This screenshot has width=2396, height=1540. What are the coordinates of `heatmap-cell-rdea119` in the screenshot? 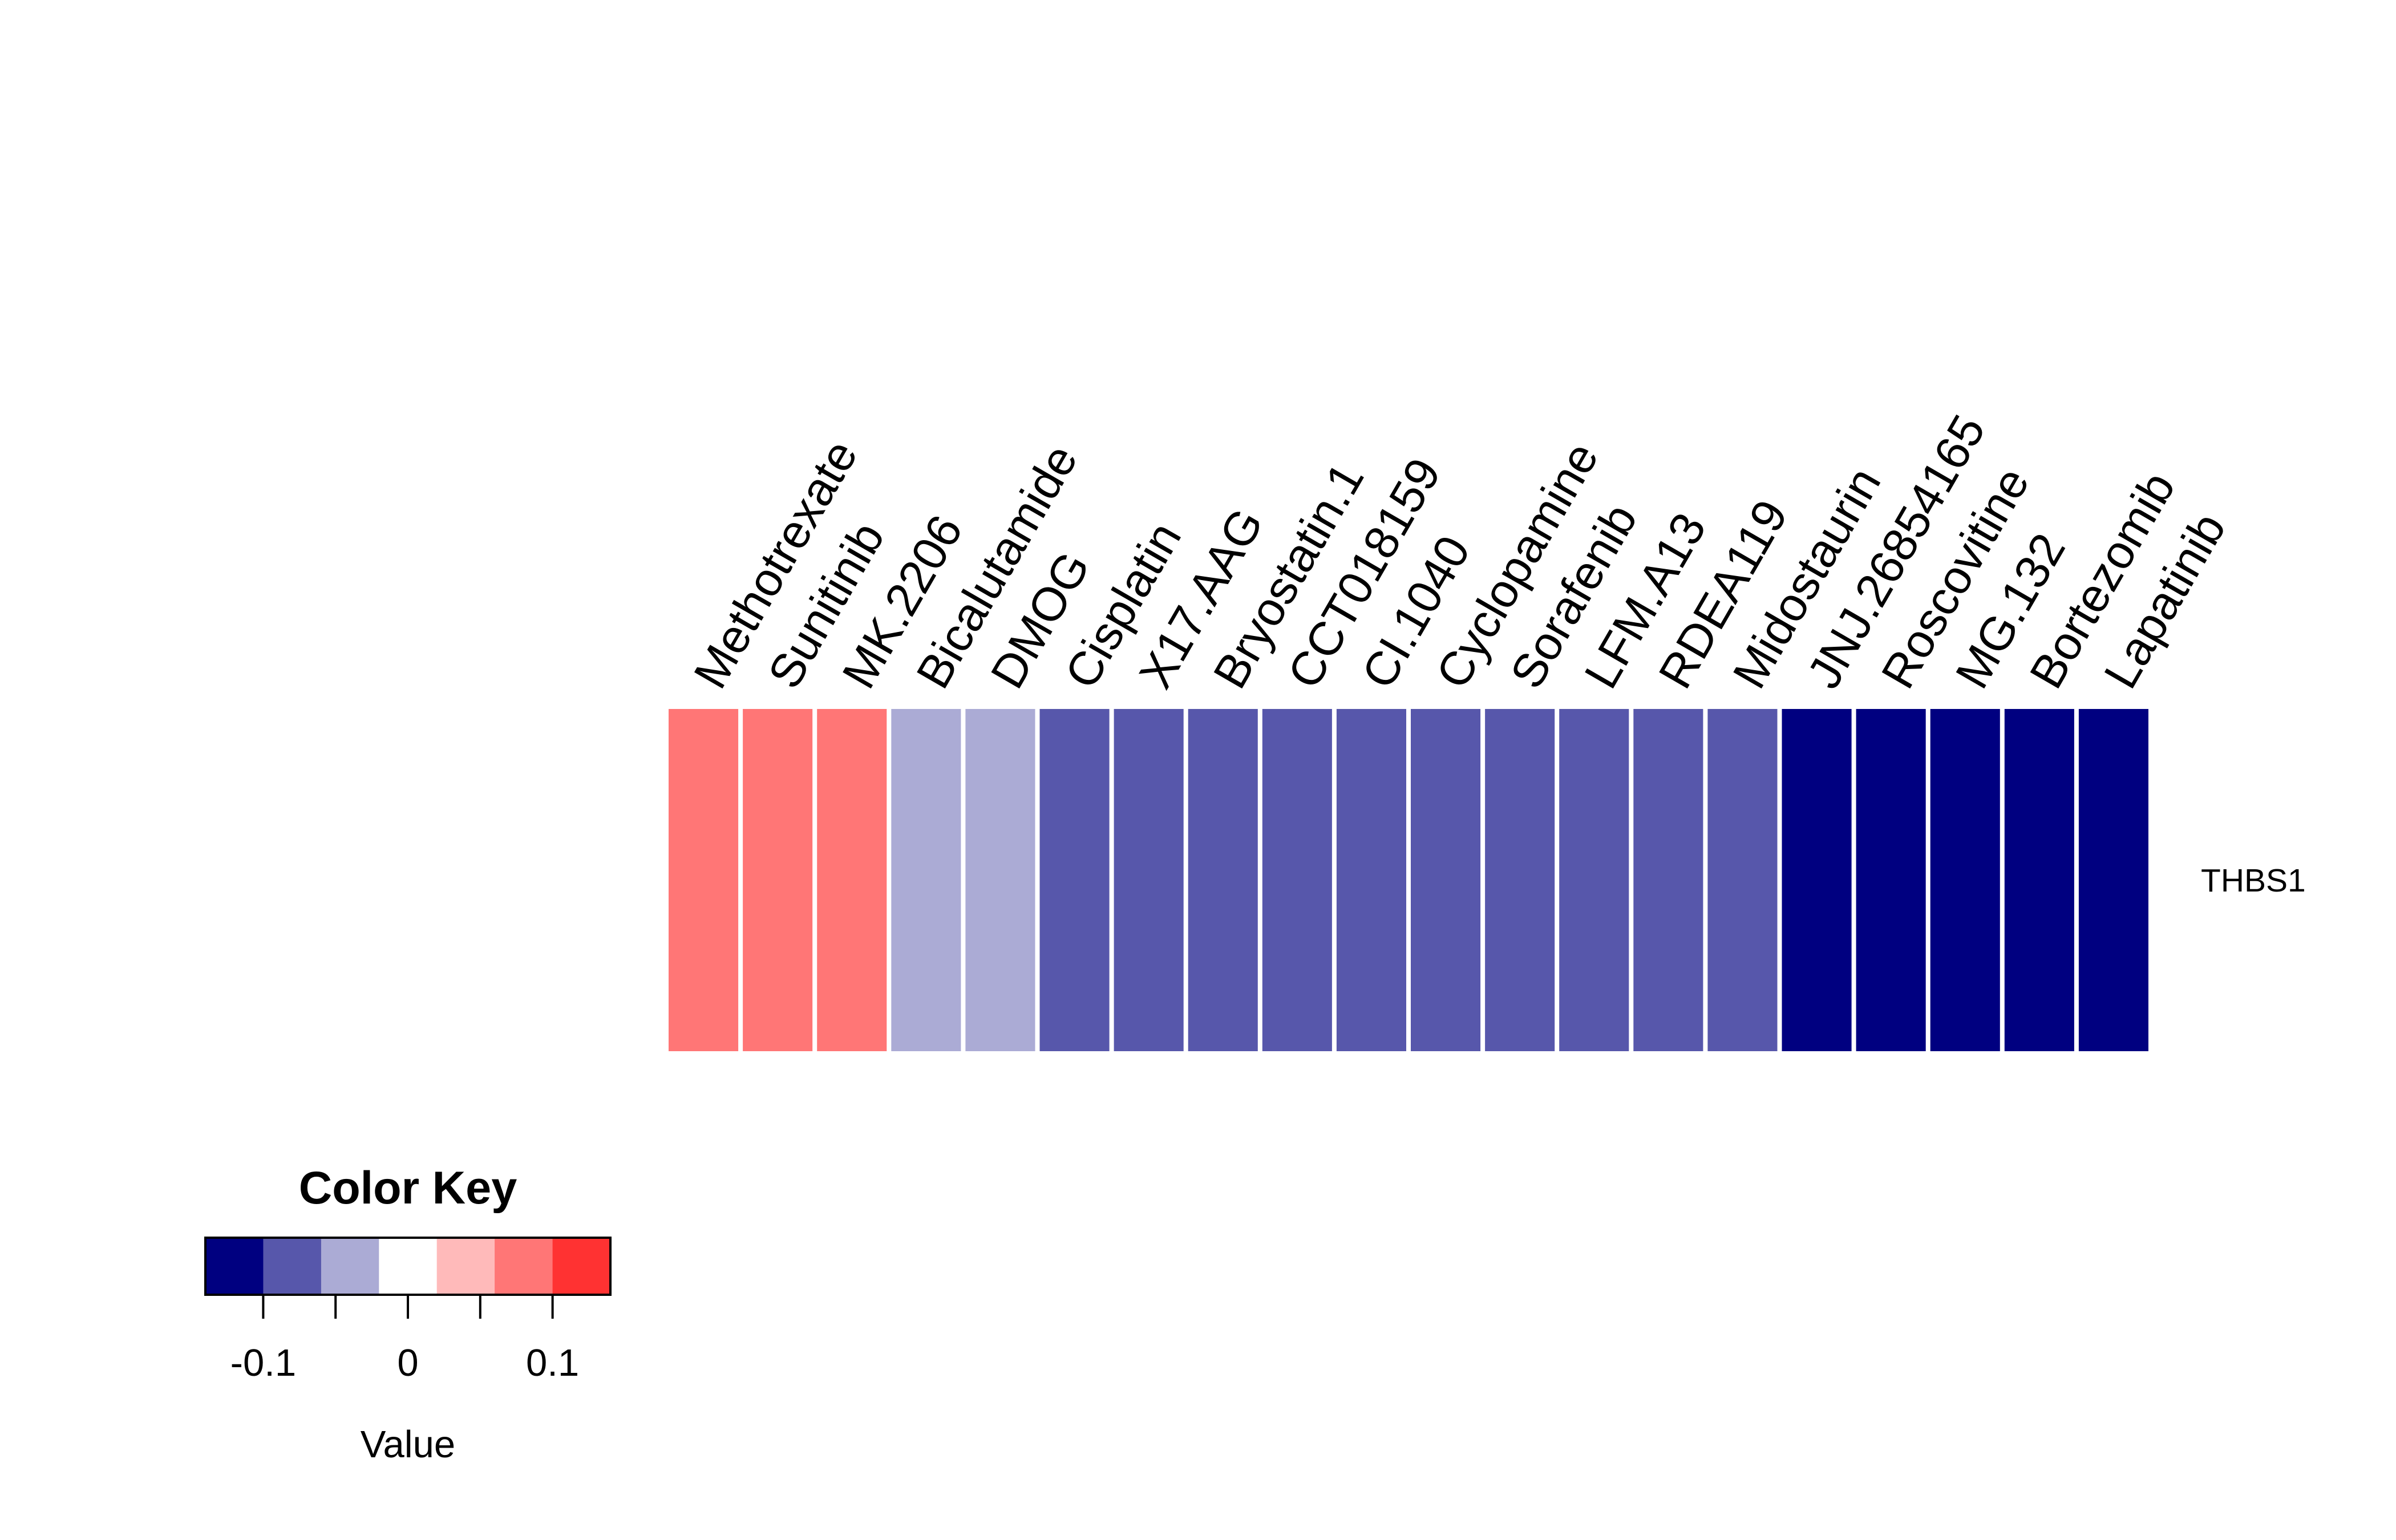 It's located at (1668, 880).